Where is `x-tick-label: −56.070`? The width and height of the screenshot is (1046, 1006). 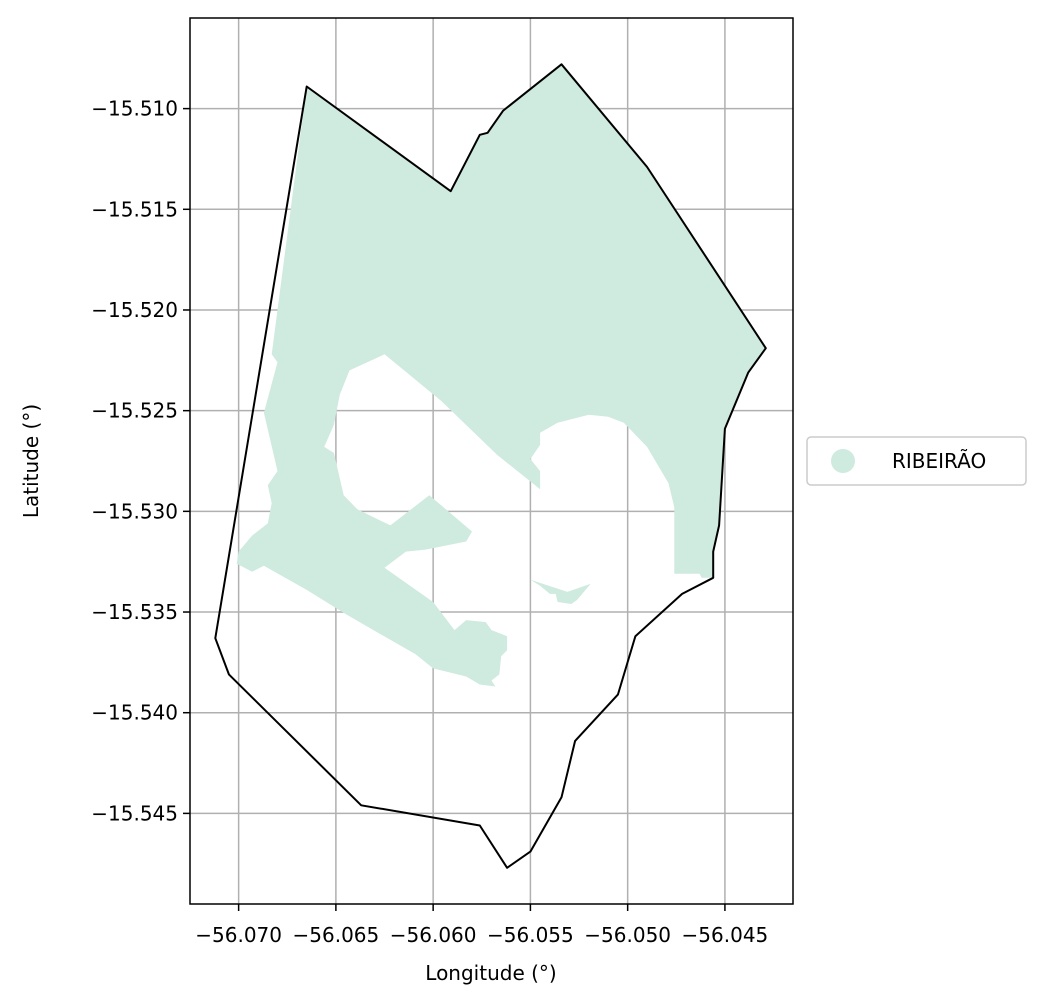 x-tick-label: −56.070 is located at coordinates (238, 935).